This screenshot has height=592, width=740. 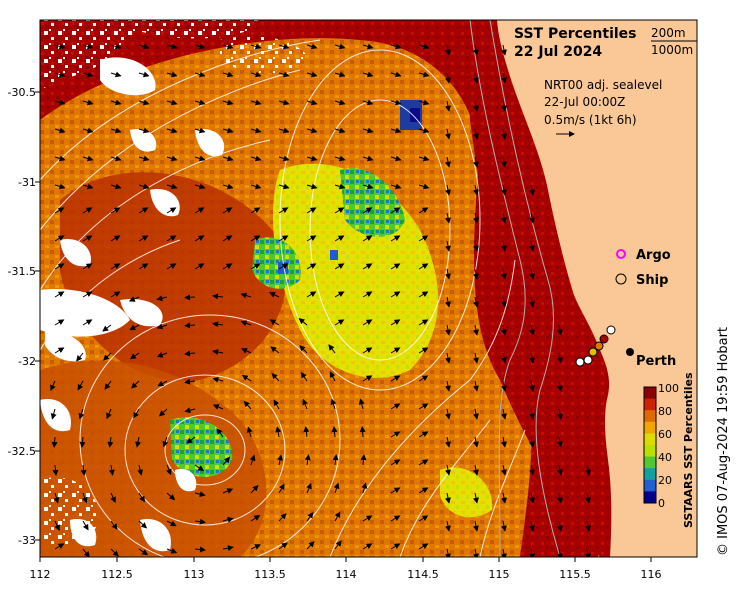 What do you see at coordinates (672, 50) in the screenshot?
I see `contour-label-1000m: 1000m` at bounding box center [672, 50].